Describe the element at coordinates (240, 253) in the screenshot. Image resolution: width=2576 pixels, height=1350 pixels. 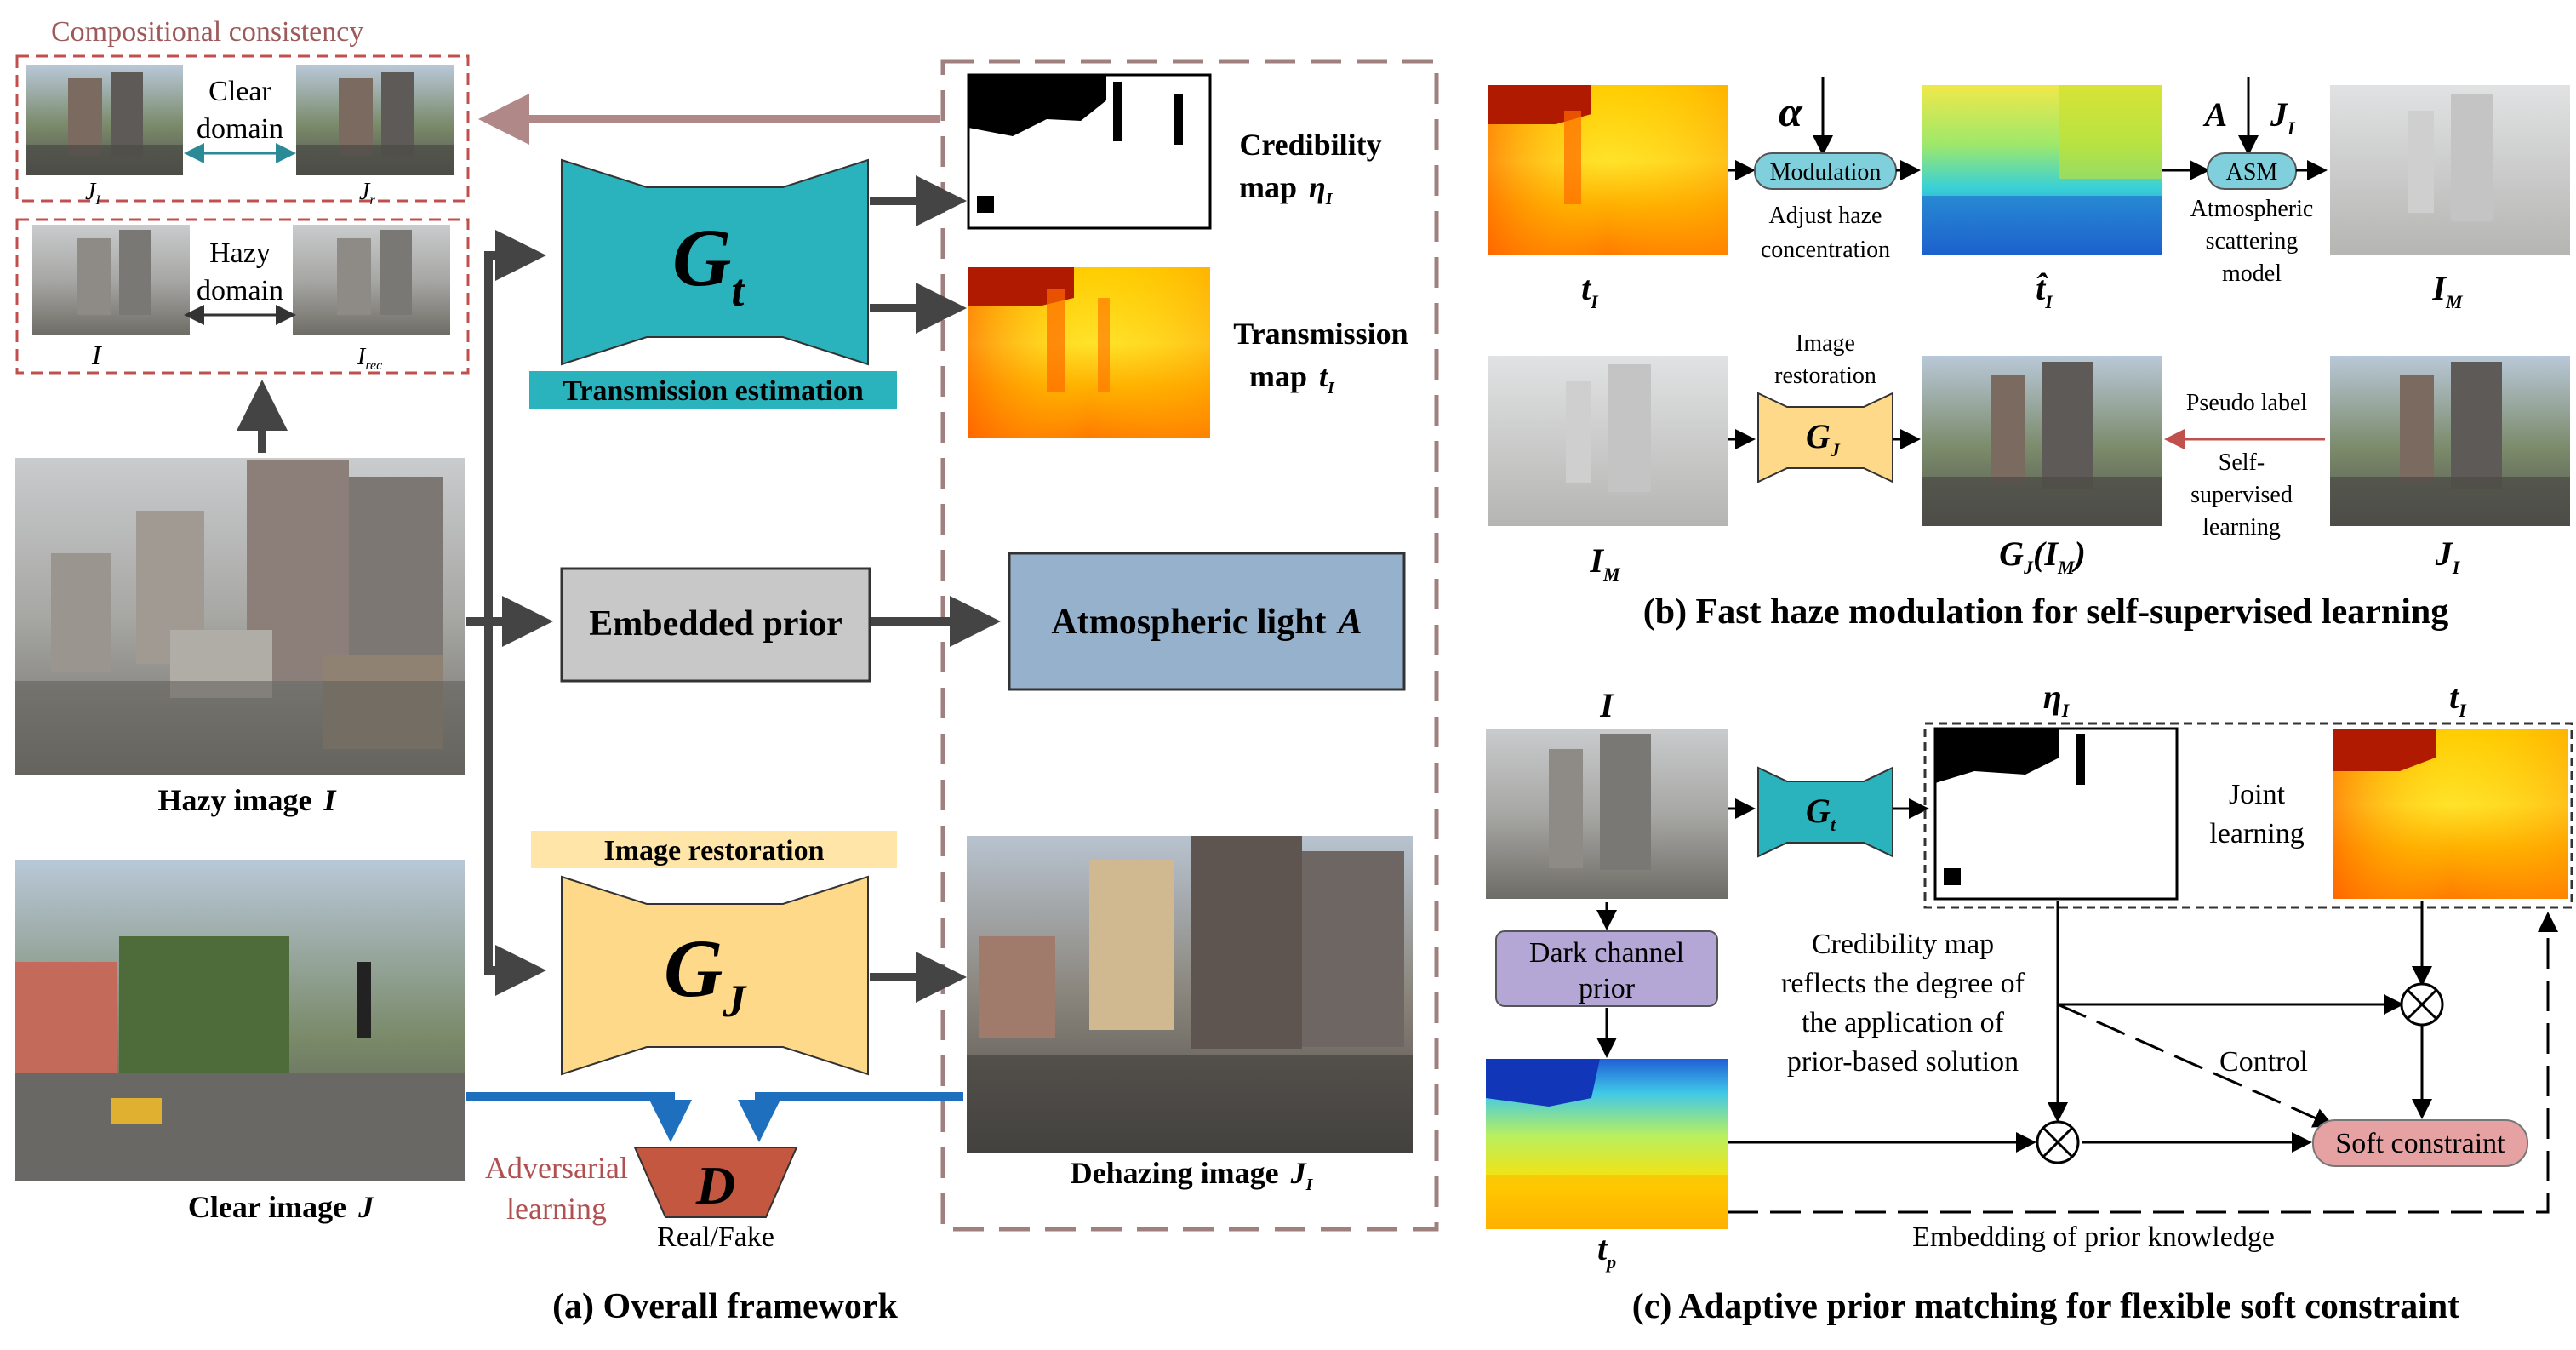
I see `hazy-domain-label-1: Hazy` at that location.